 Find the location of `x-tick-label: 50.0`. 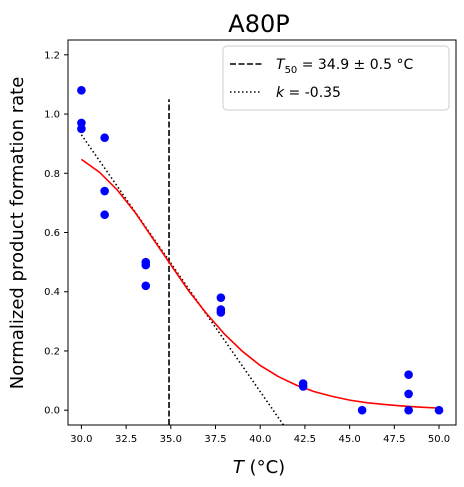

x-tick-label: 50.0 is located at coordinates (439, 439).